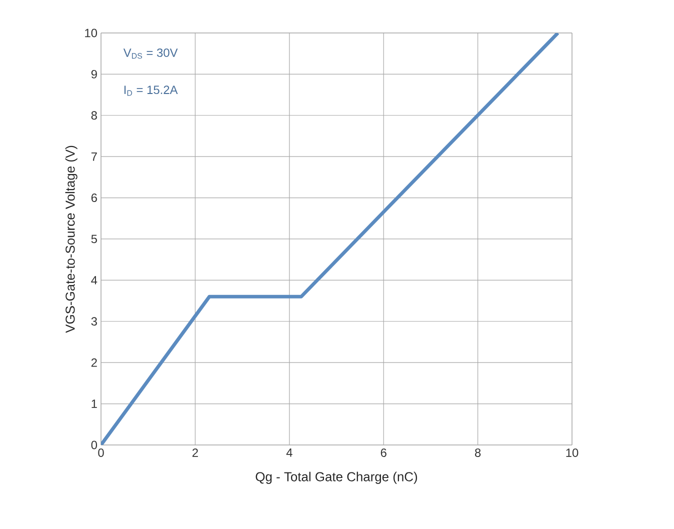 This screenshot has height=529, width=674. What do you see at coordinates (195, 452) in the screenshot?
I see `x-tick-label: 2` at bounding box center [195, 452].